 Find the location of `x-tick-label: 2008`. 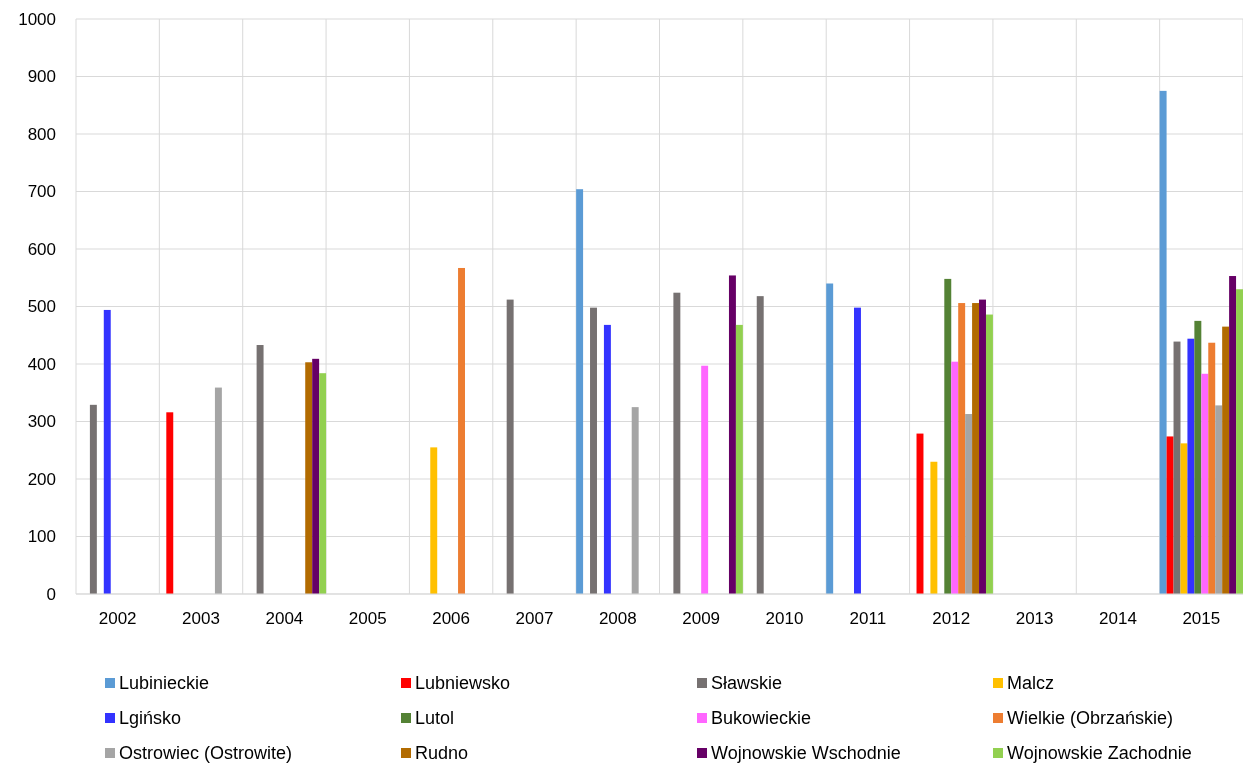

x-tick-label: 2008 is located at coordinates (617, 618).